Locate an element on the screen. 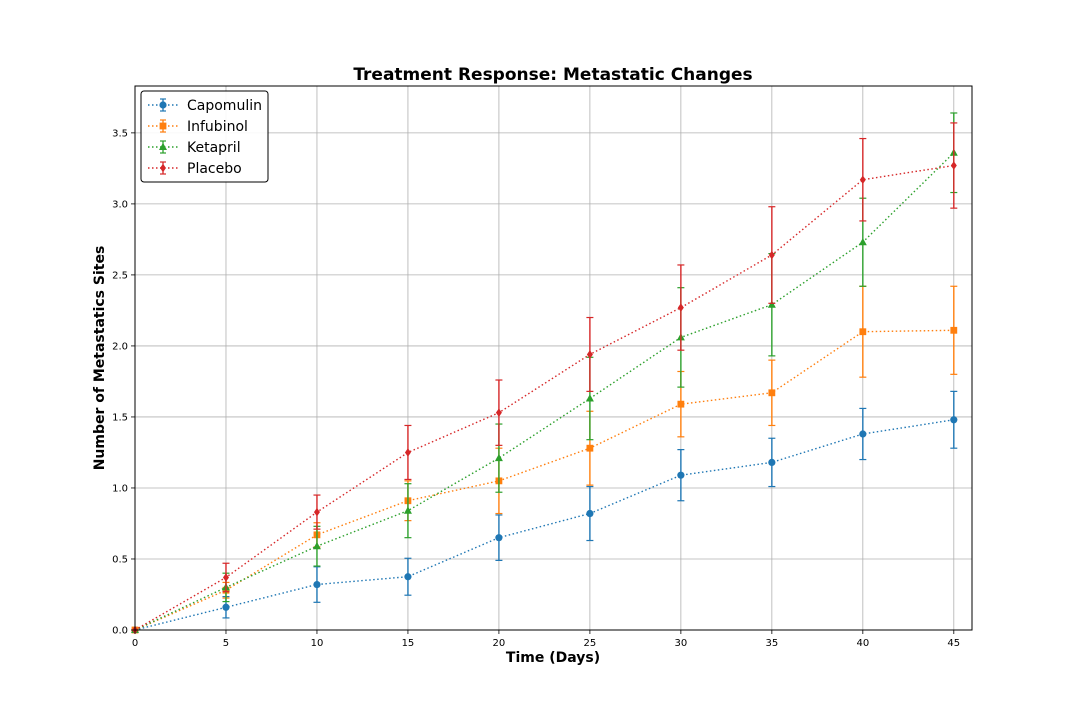 The width and height of the screenshot is (1080, 720). legend-item-ketapril: Ketapril is located at coordinates (194, 148).